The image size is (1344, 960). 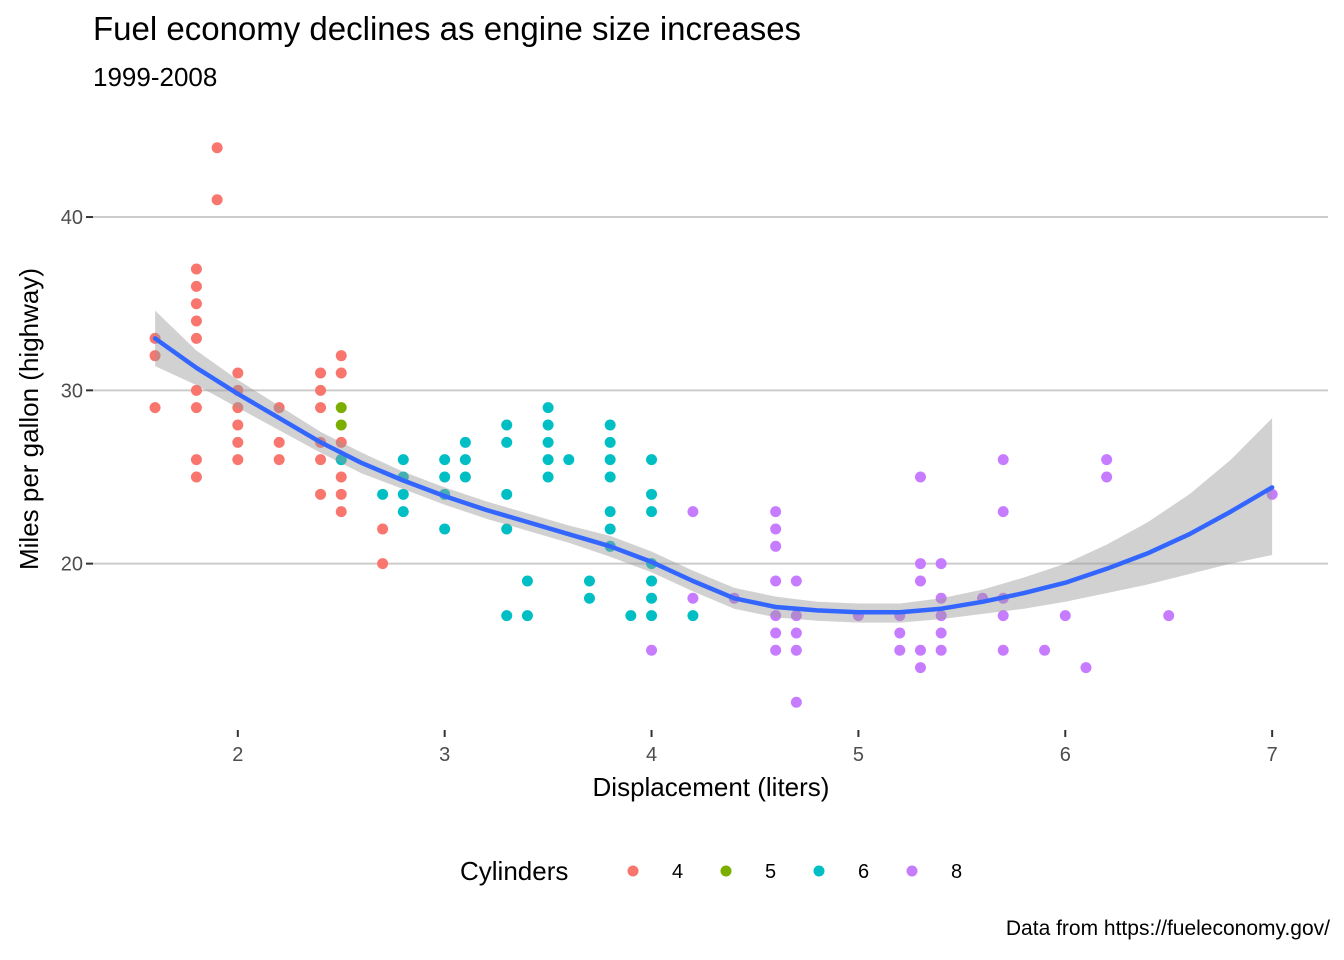 What do you see at coordinates (858, 755) in the screenshot?
I see `x-tick-label: 5` at bounding box center [858, 755].